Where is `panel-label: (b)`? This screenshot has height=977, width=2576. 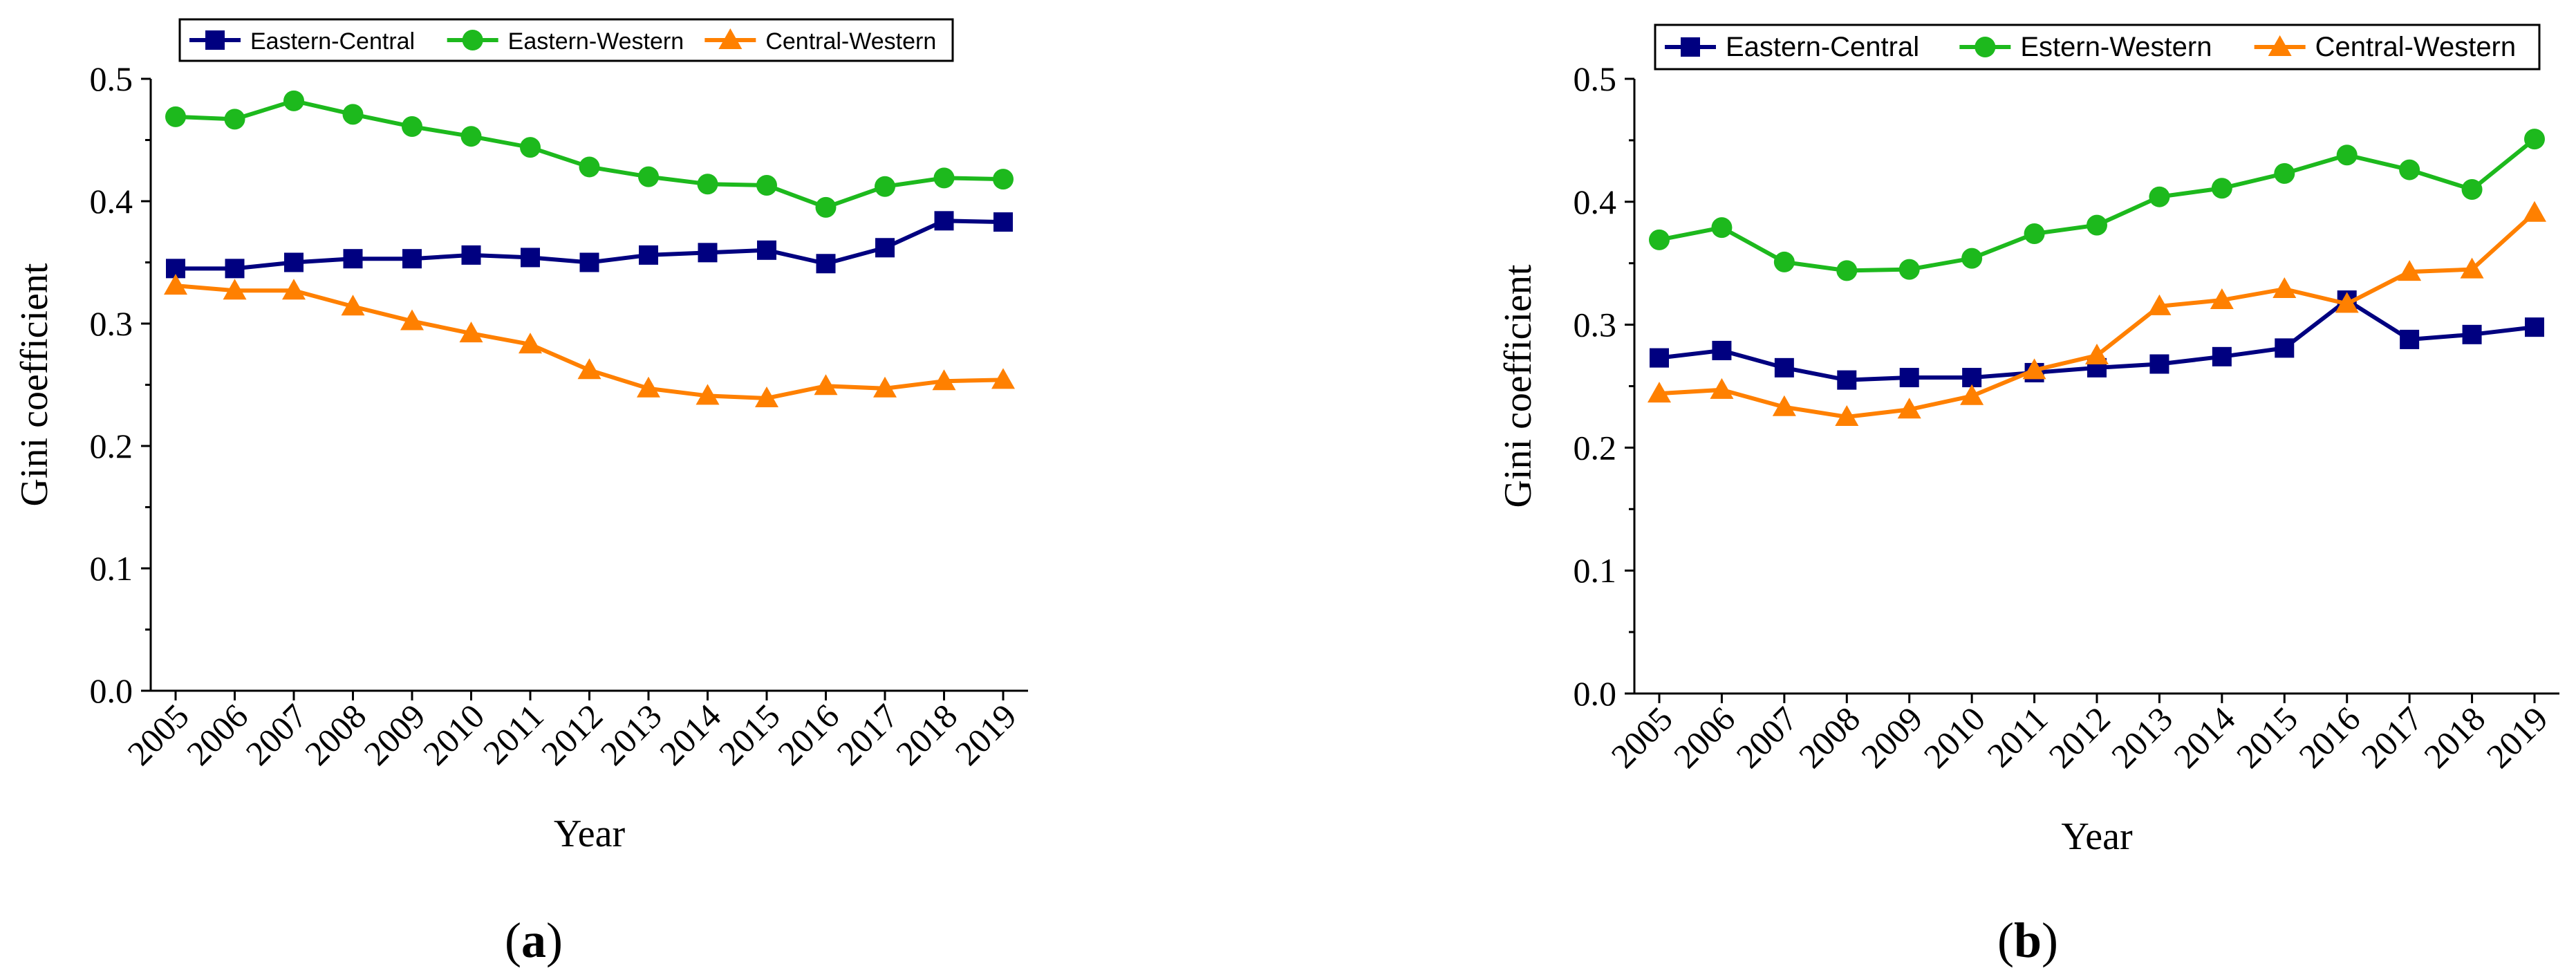
panel-label: (b) is located at coordinates (2027, 940).